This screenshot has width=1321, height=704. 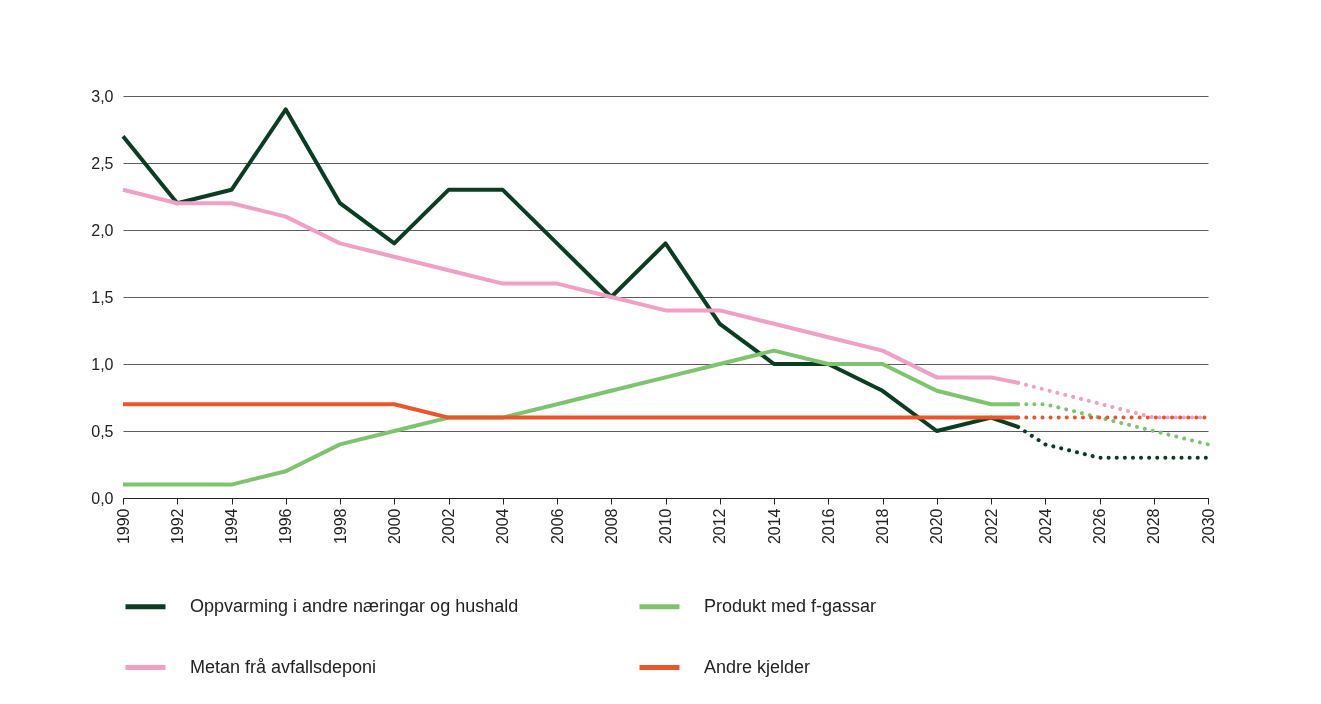 What do you see at coordinates (123, 526) in the screenshot?
I see `x-tick-label: 1990` at bounding box center [123, 526].